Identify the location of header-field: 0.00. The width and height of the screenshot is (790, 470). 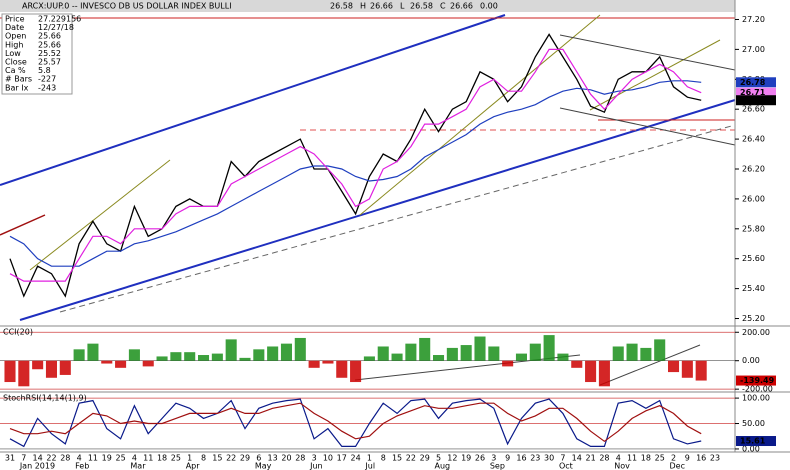
(489, 6).